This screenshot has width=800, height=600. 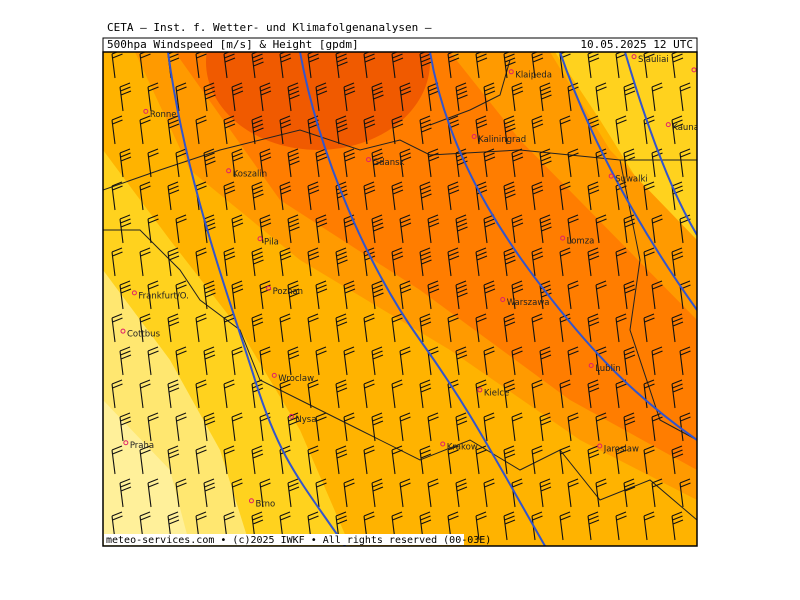 I want to click on city-label: Poznan, so click(x=288, y=292).